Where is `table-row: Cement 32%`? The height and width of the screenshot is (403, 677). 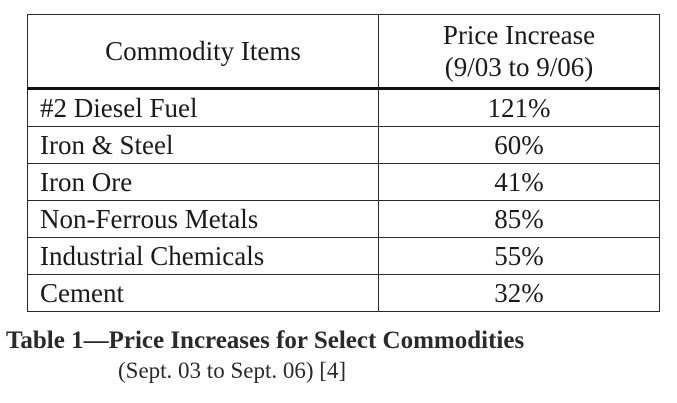
table-row: Cement 32% is located at coordinates (343, 293).